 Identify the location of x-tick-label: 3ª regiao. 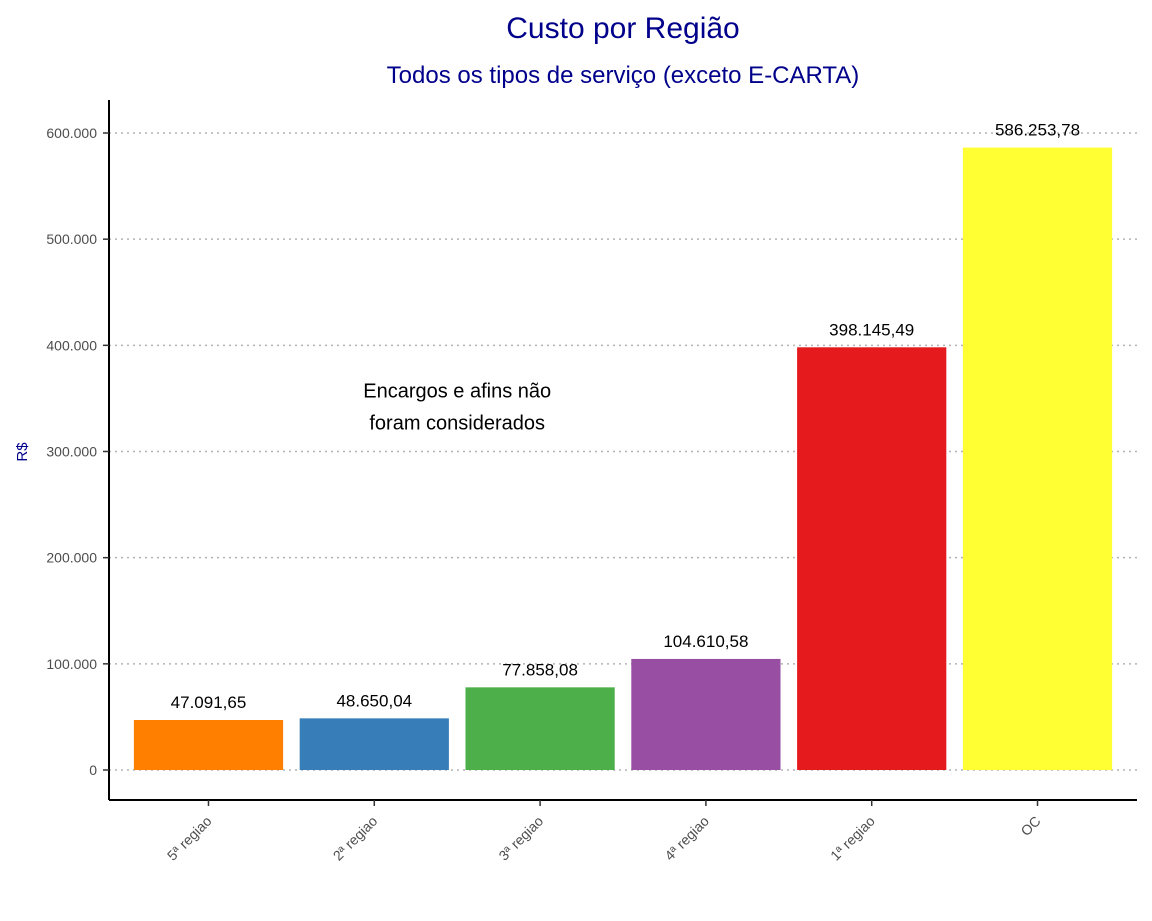
(520, 838).